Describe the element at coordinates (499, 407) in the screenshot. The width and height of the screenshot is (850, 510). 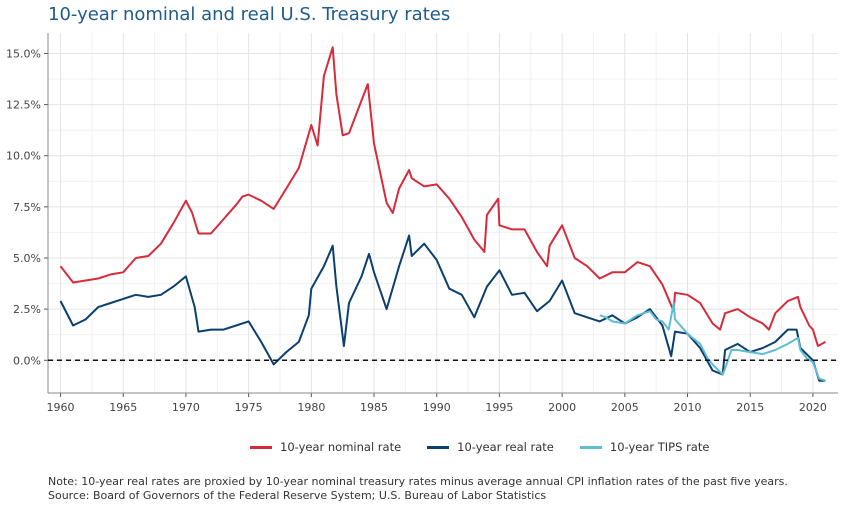
I see `x-tick-label: 1995` at that location.